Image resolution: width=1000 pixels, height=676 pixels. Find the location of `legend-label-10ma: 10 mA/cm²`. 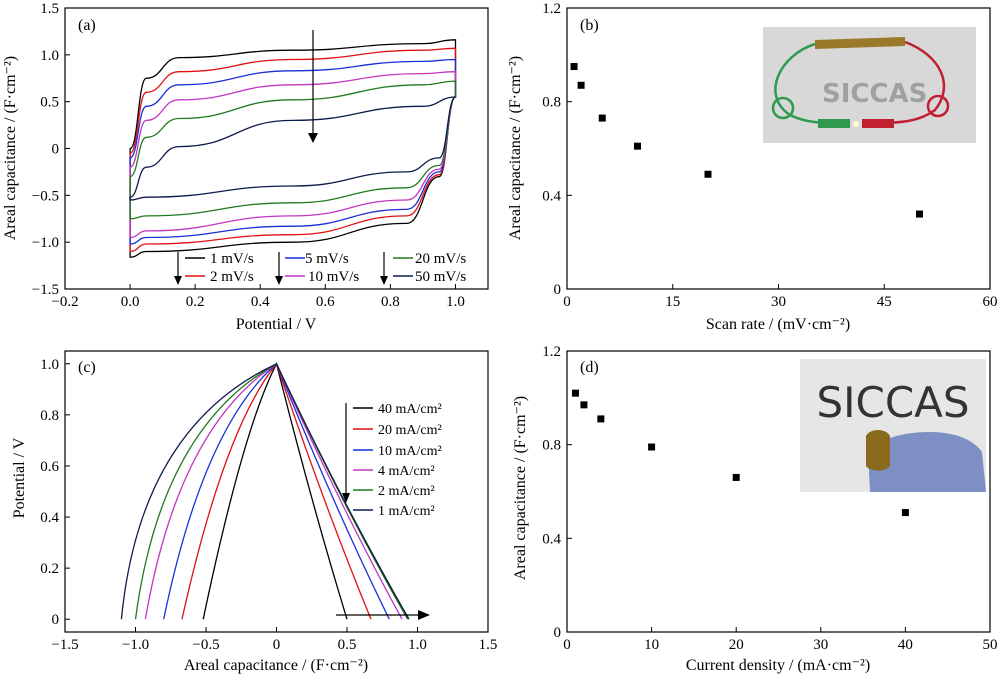

legend-label-10ma: 10 mA/cm² is located at coordinates (410, 451).